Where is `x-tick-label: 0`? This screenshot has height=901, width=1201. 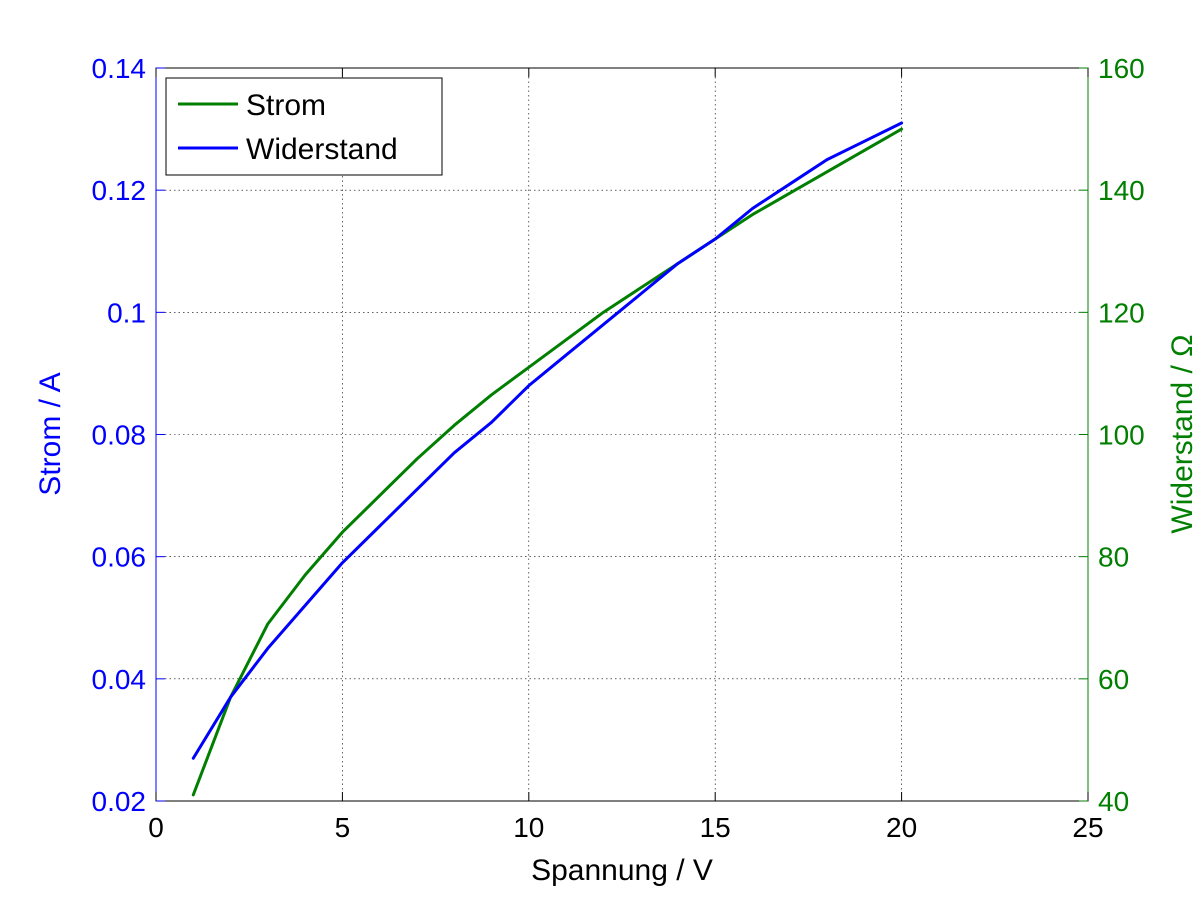 x-tick-label: 0 is located at coordinates (156, 827).